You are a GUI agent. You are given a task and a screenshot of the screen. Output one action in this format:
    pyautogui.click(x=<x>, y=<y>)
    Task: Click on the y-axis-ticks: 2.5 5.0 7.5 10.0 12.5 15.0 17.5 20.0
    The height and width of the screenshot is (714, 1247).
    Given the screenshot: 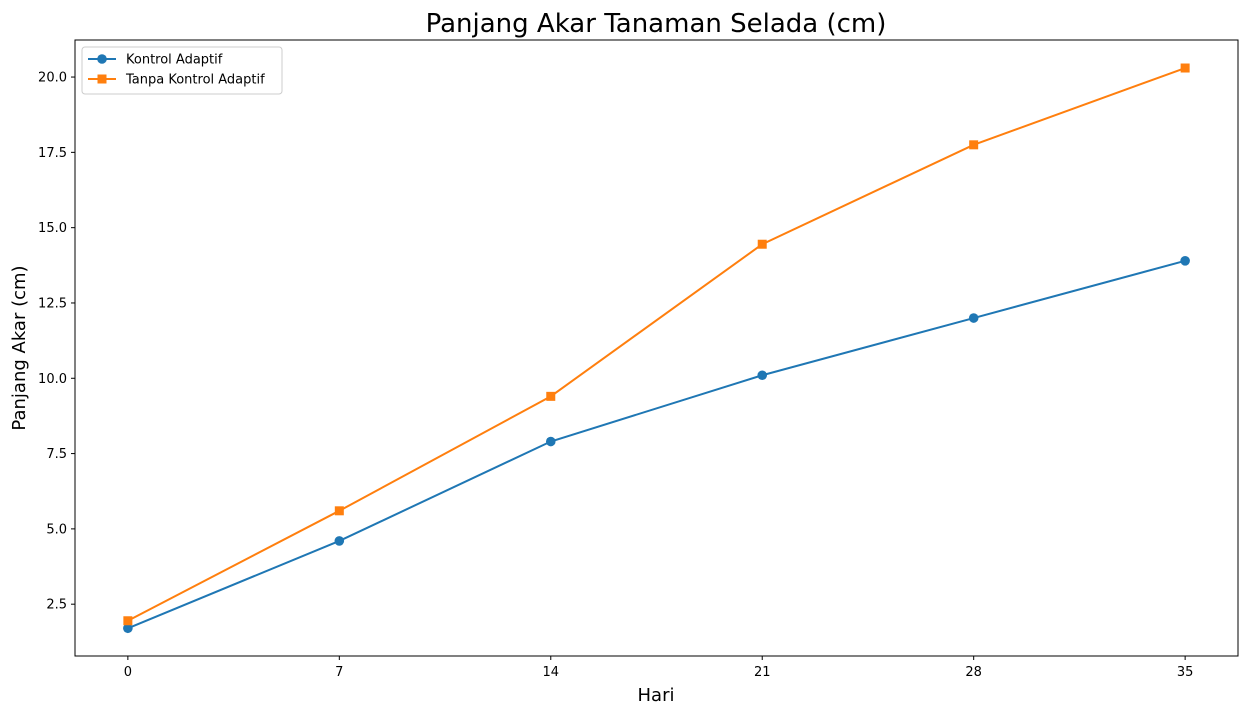 What is the action you would take?
    pyautogui.click(x=56, y=342)
    